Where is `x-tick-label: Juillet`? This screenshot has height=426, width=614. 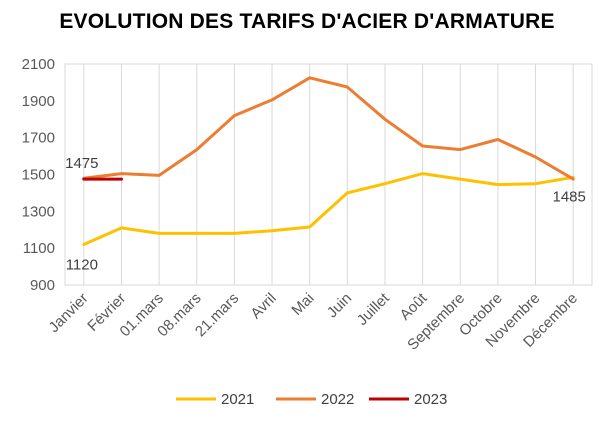 x-tick-label: Juillet is located at coordinates (374, 309).